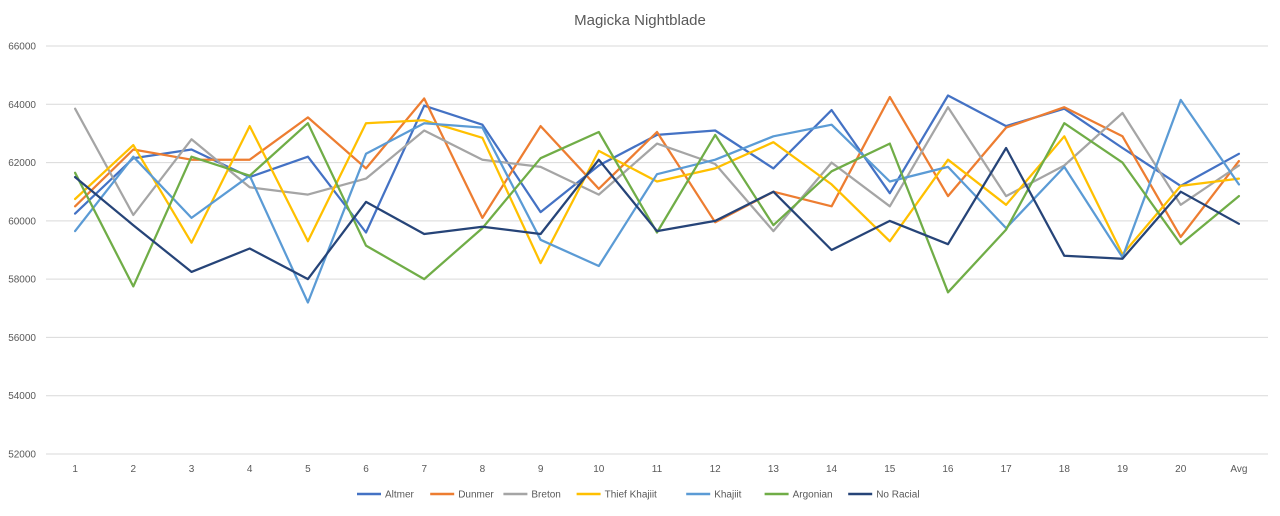 This screenshot has height=516, width=1280. What do you see at coordinates (250, 469) in the screenshot?
I see `x-tick-label: 4` at bounding box center [250, 469].